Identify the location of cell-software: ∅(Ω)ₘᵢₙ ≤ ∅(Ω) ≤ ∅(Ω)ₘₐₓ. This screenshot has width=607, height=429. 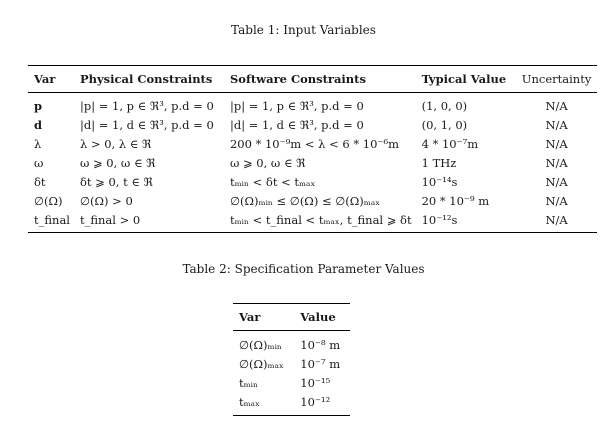
(305, 200).